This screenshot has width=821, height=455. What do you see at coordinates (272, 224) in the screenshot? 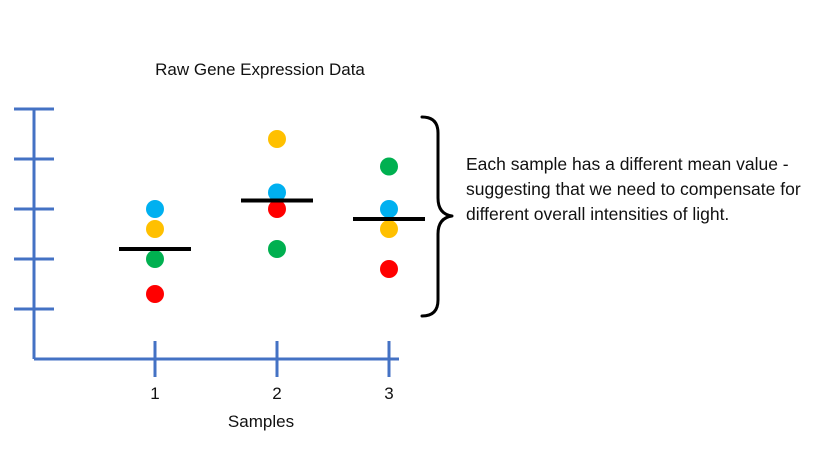
I see `mean-lines` at bounding box center [272, 224].